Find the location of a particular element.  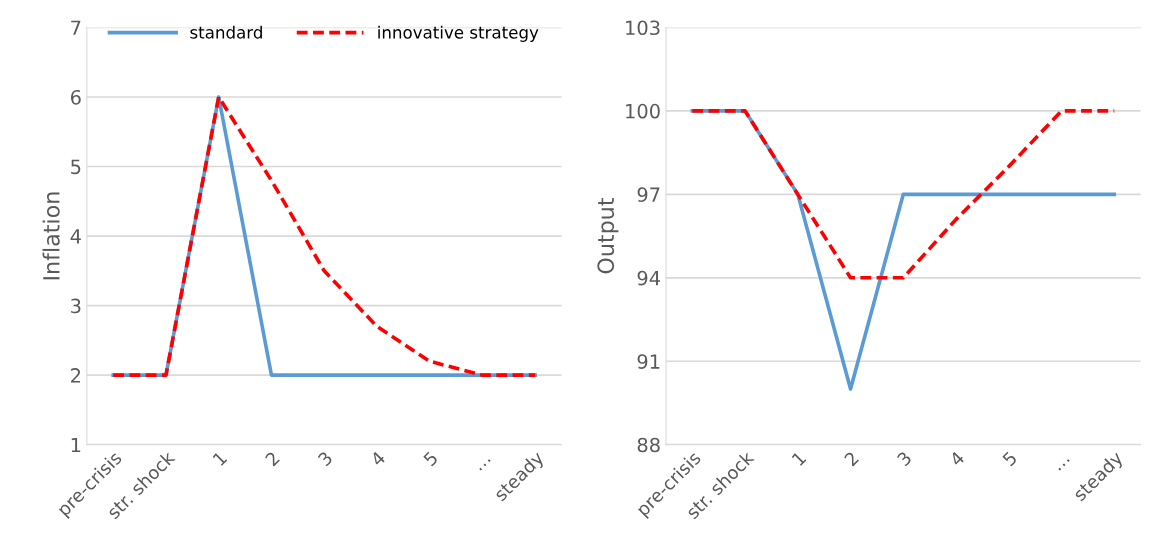

y-tick-label: 1 is located at coordinates (76, 445).